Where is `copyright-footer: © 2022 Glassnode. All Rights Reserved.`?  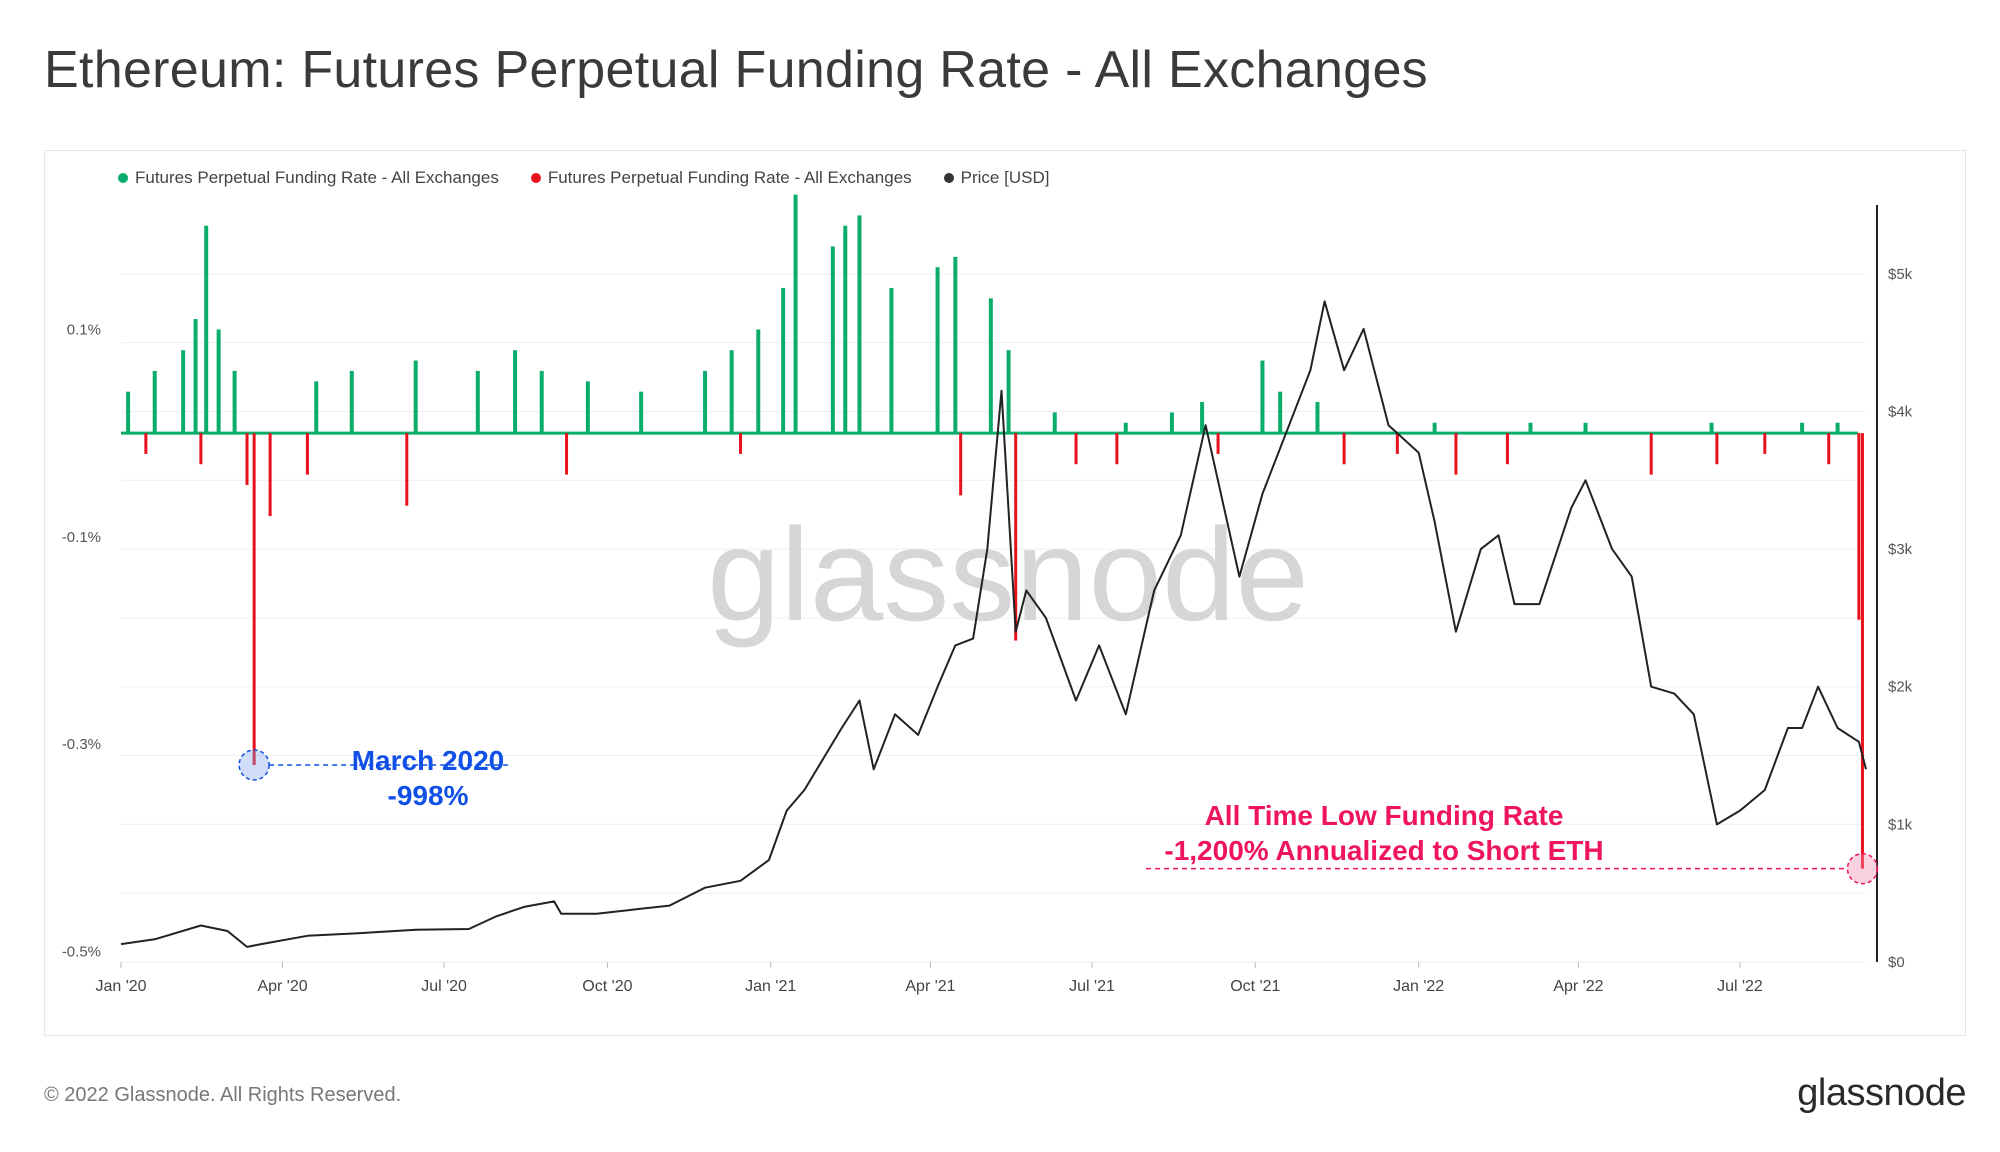 copyright-footer: © 2022 Glassnode. All Rights Reserved. is located at coordinates (223, 1095).